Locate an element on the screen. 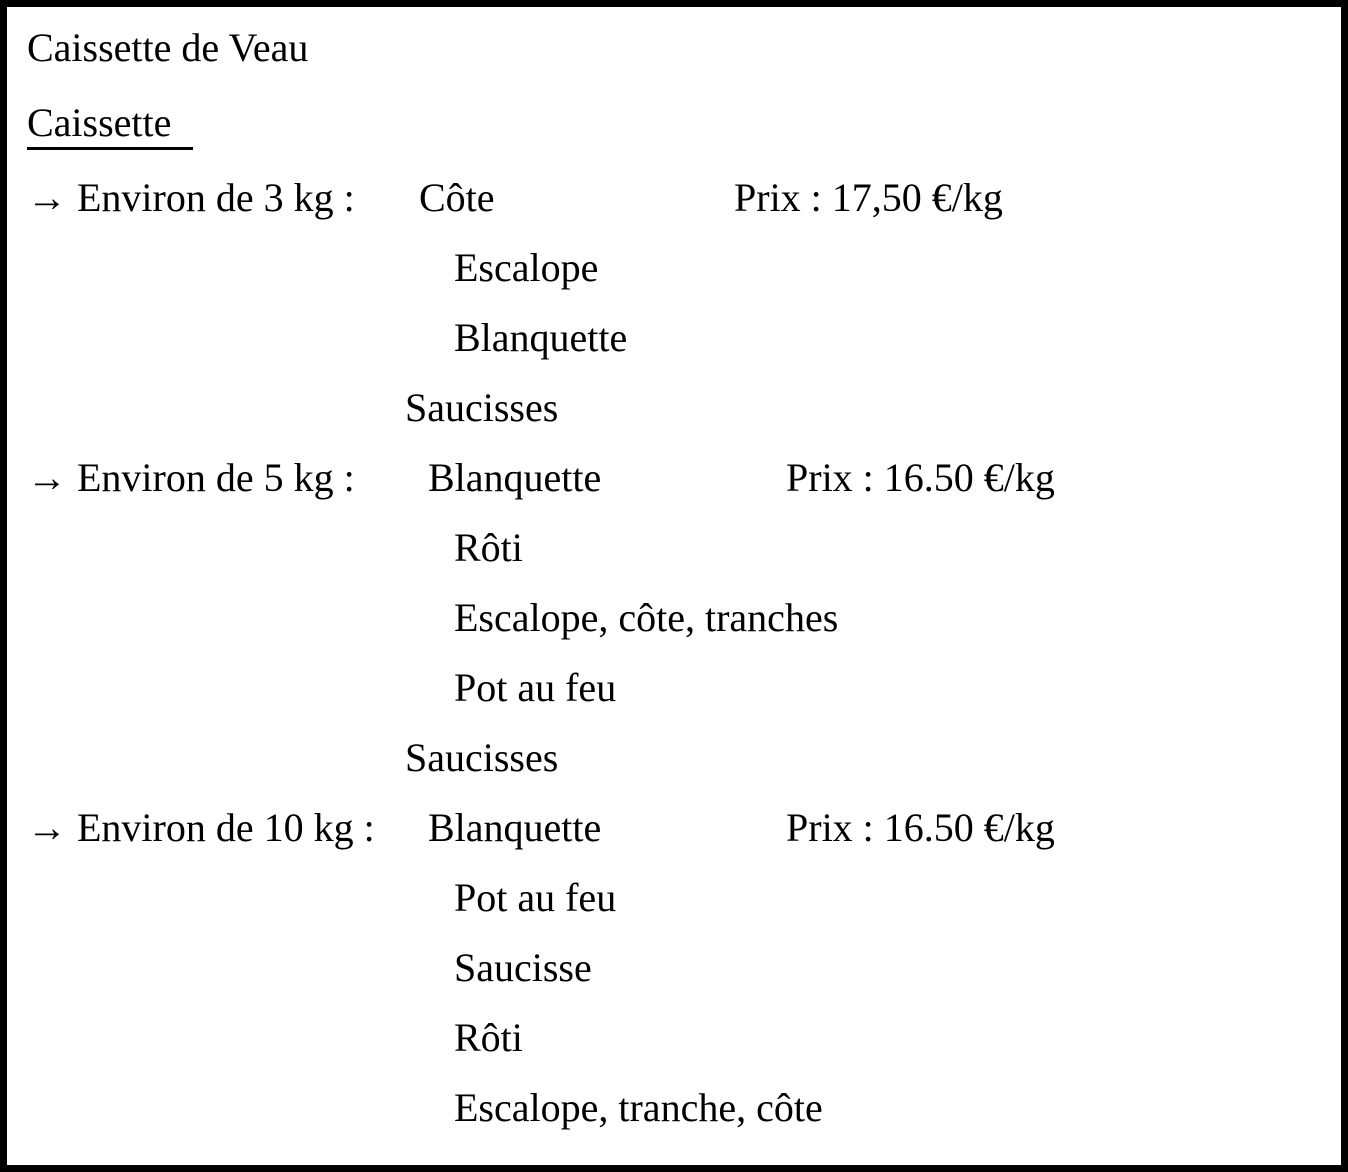  item-line: Escalope is located at coordinates (674, 268).